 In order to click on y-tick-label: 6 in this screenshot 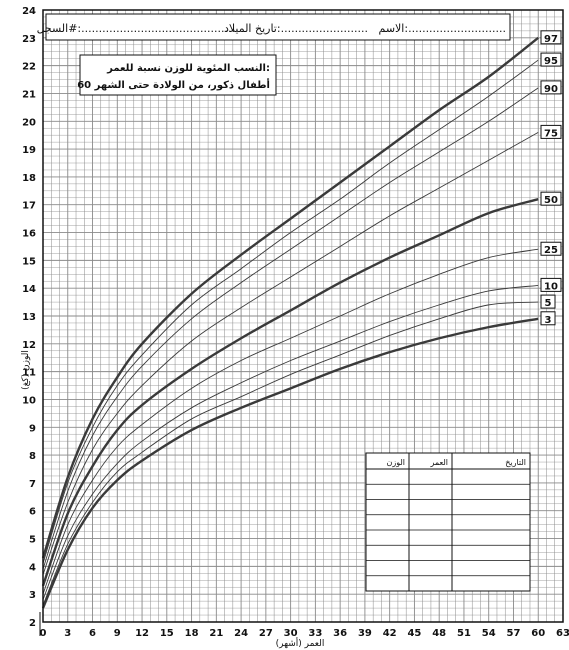, I will do `click(32, 512)`.